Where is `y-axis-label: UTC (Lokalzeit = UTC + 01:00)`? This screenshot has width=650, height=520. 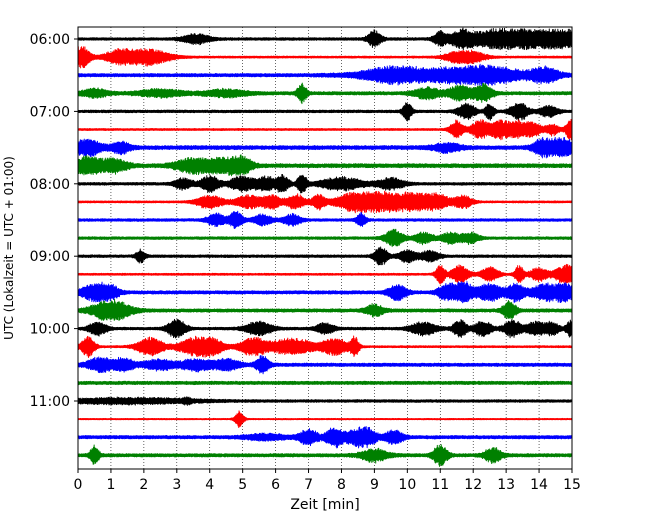 y-axis-label: UTC (Lokalzeit = UTC + 01:00) is located at coordinates (9, 248).